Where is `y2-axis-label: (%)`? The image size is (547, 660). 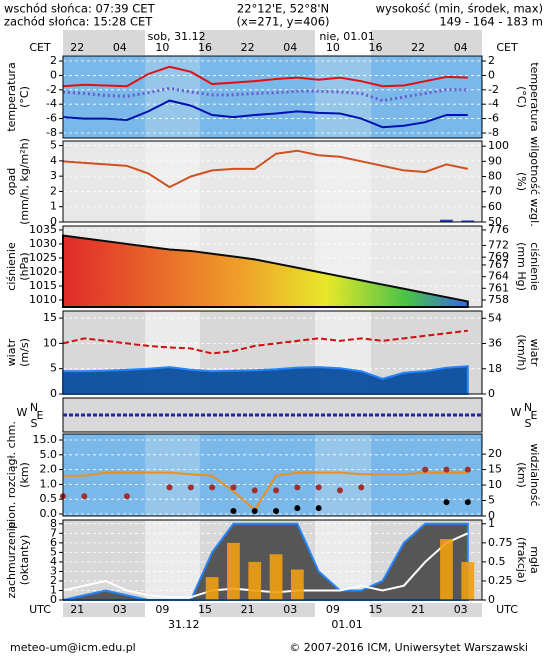
y2-axis-label: (%) is located at coordinates (521, 181).